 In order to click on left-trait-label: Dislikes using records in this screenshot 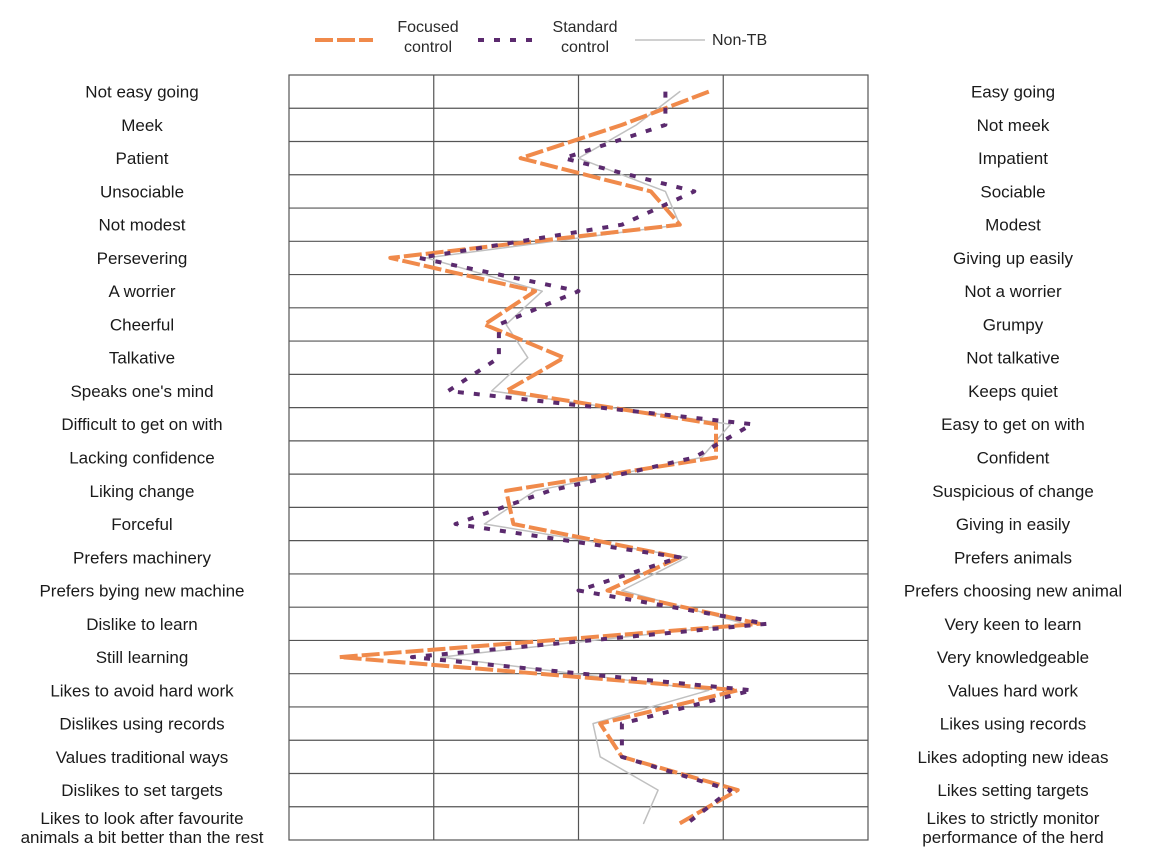, I will do `click(141, 724)`.